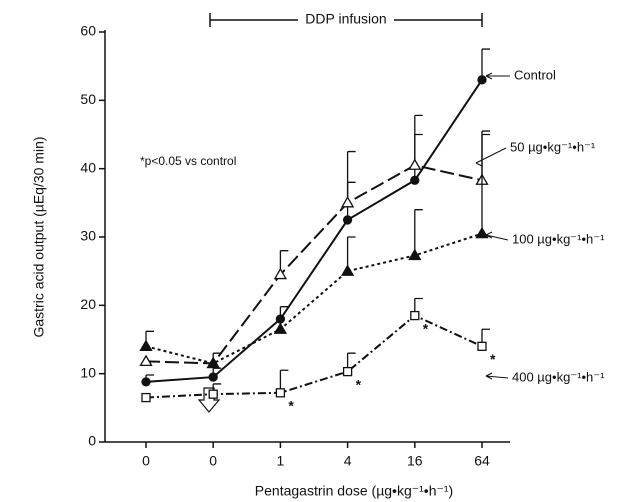 The image size is (620, 502). I want to click on y-tick-label: 40, so click(88, 167).